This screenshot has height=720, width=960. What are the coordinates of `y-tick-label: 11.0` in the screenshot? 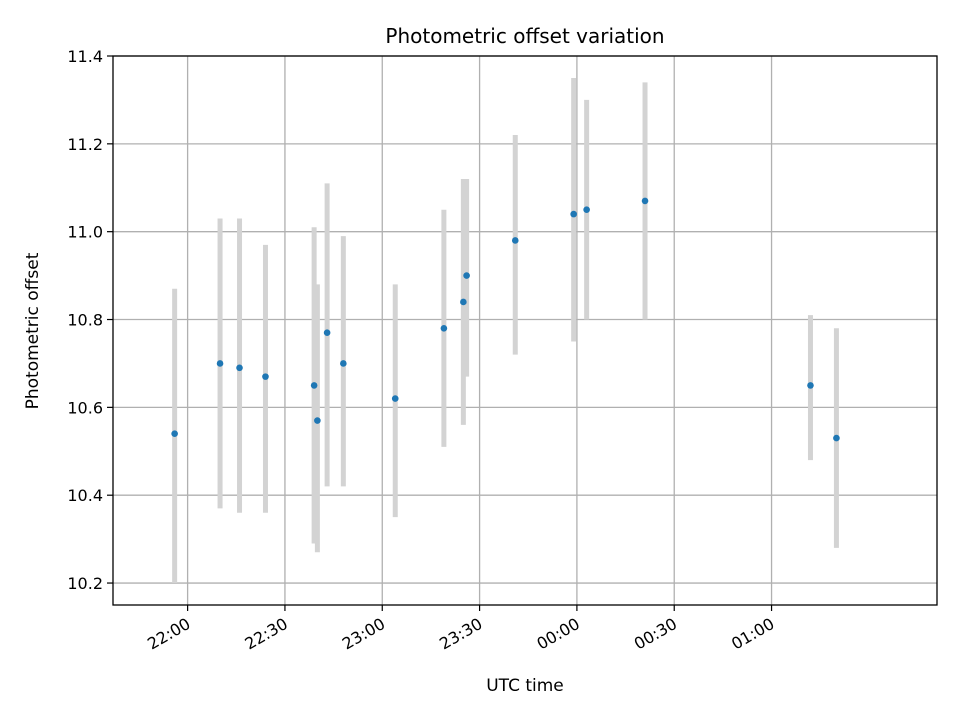 It's located at (85, 232).